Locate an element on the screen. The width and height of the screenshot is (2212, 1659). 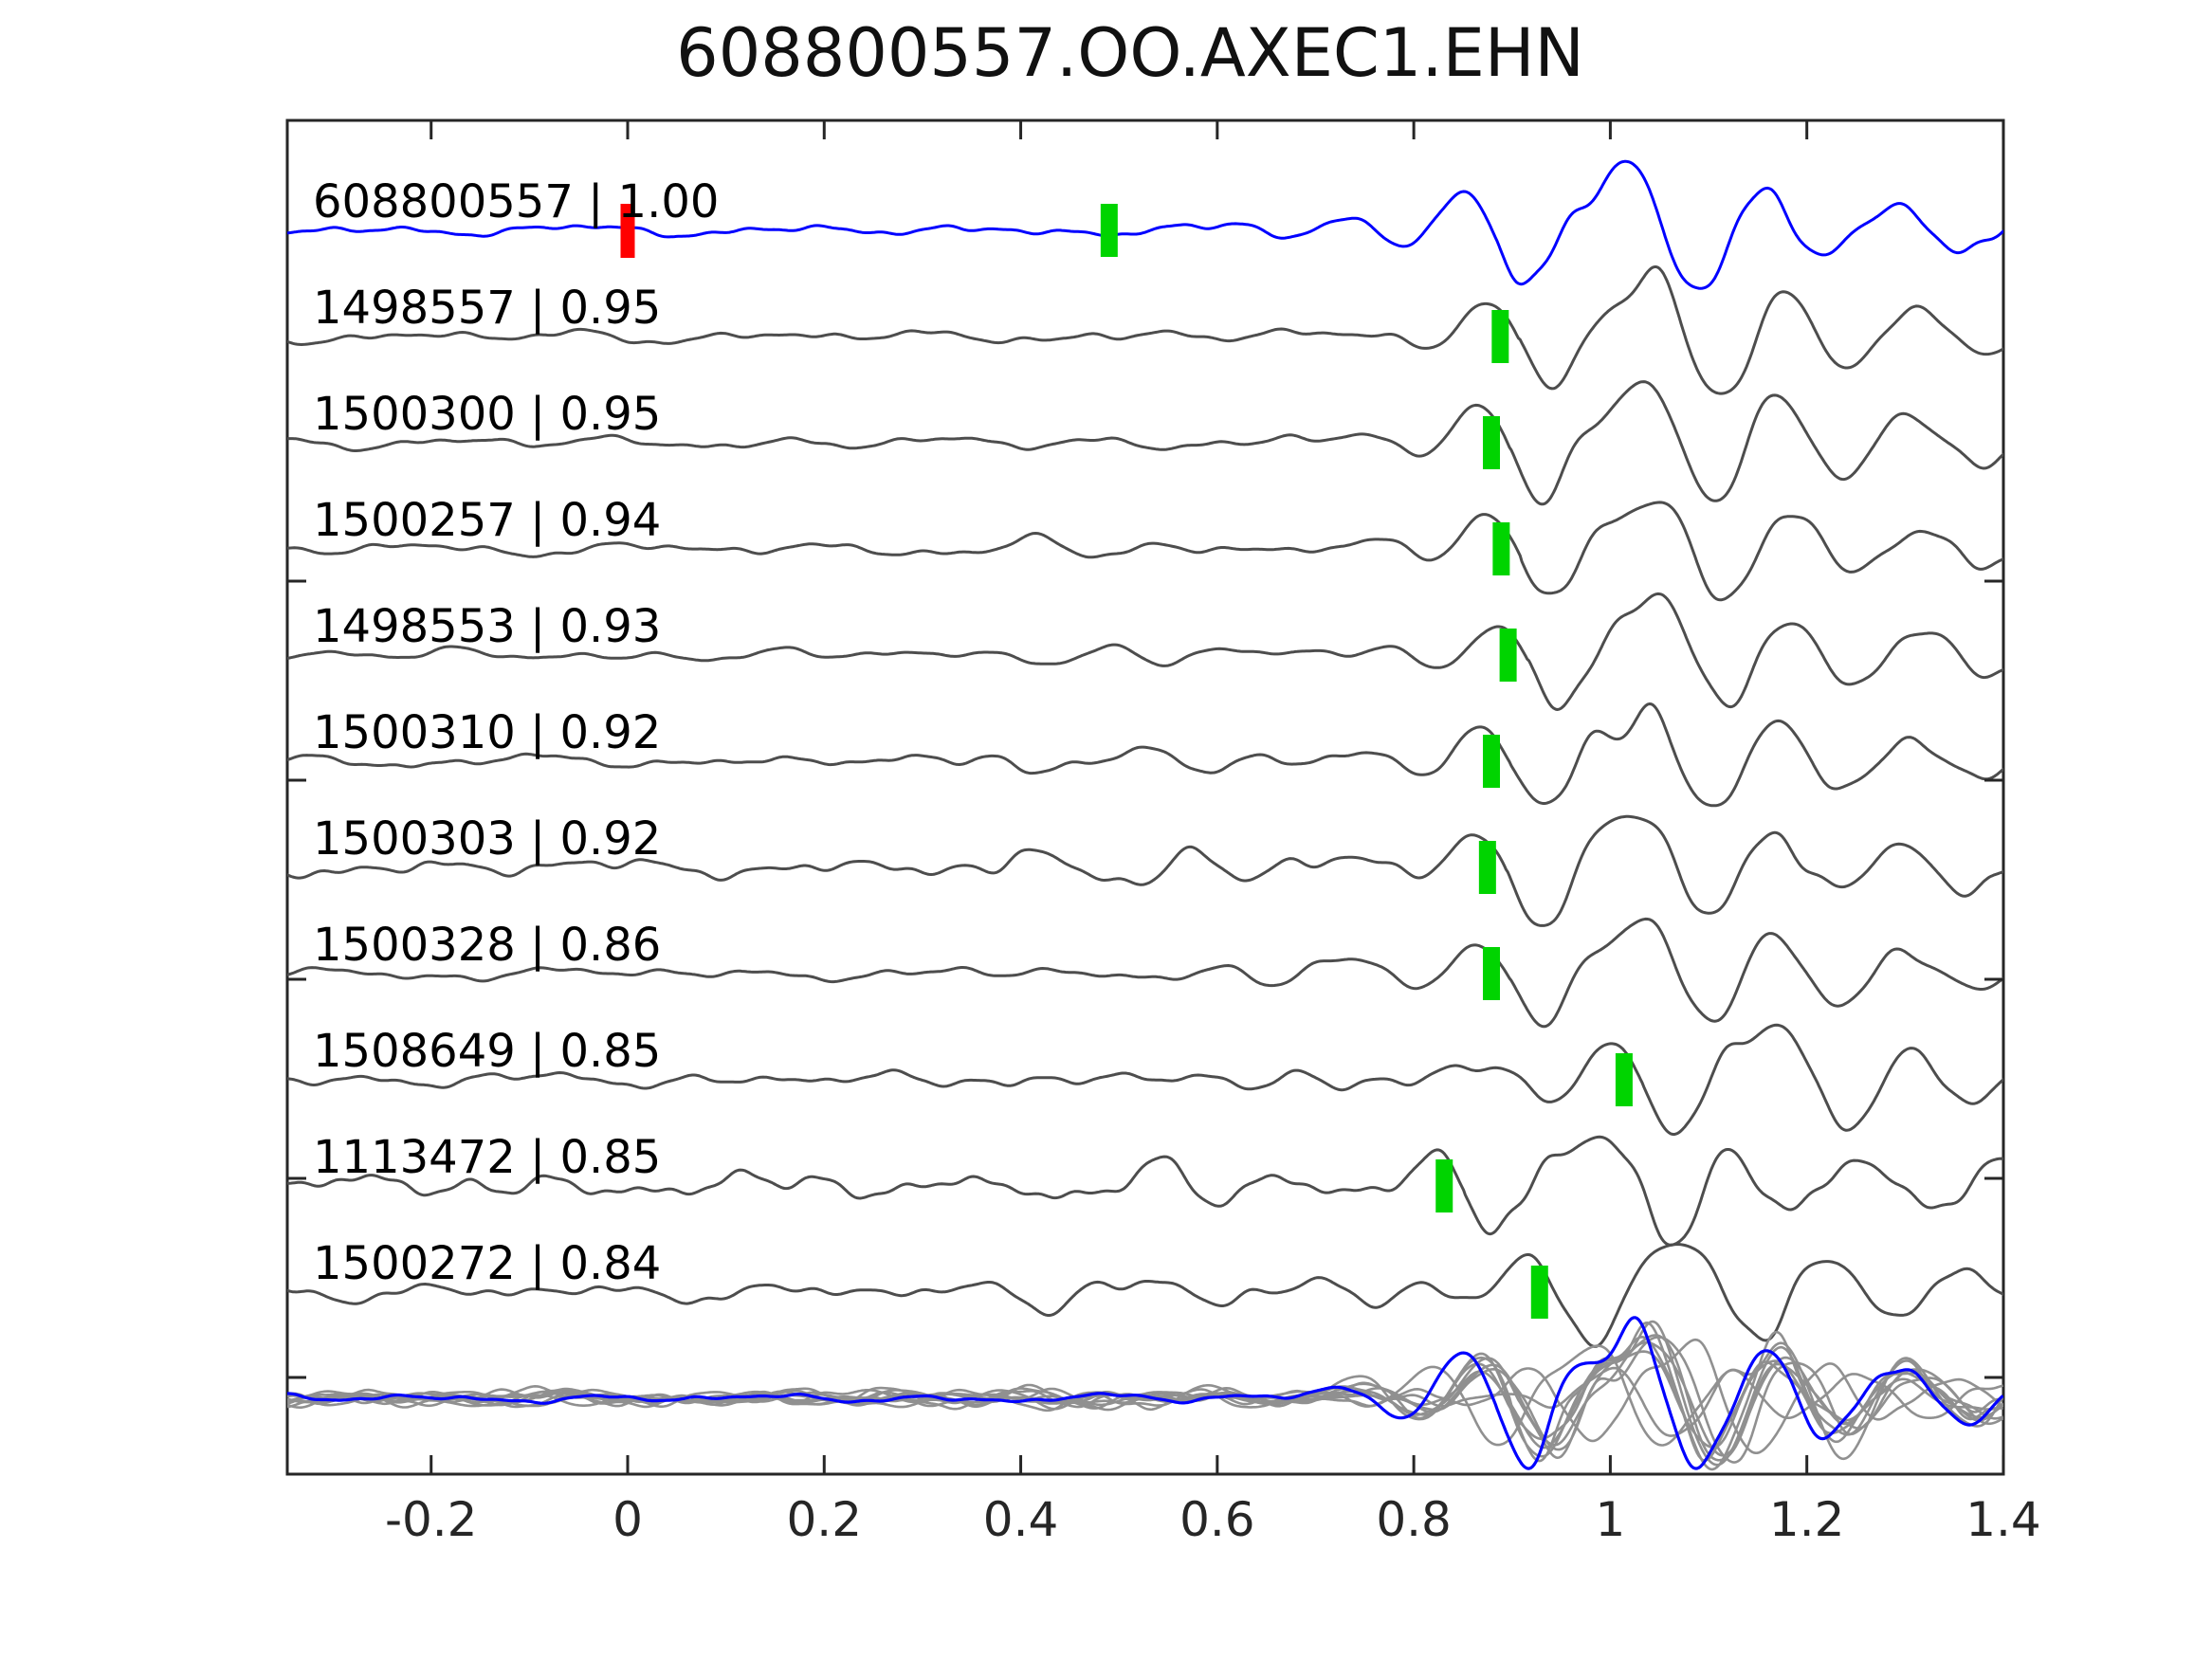
trace-label: 1500257 | 0.94 is located at coordinates (487, 520).